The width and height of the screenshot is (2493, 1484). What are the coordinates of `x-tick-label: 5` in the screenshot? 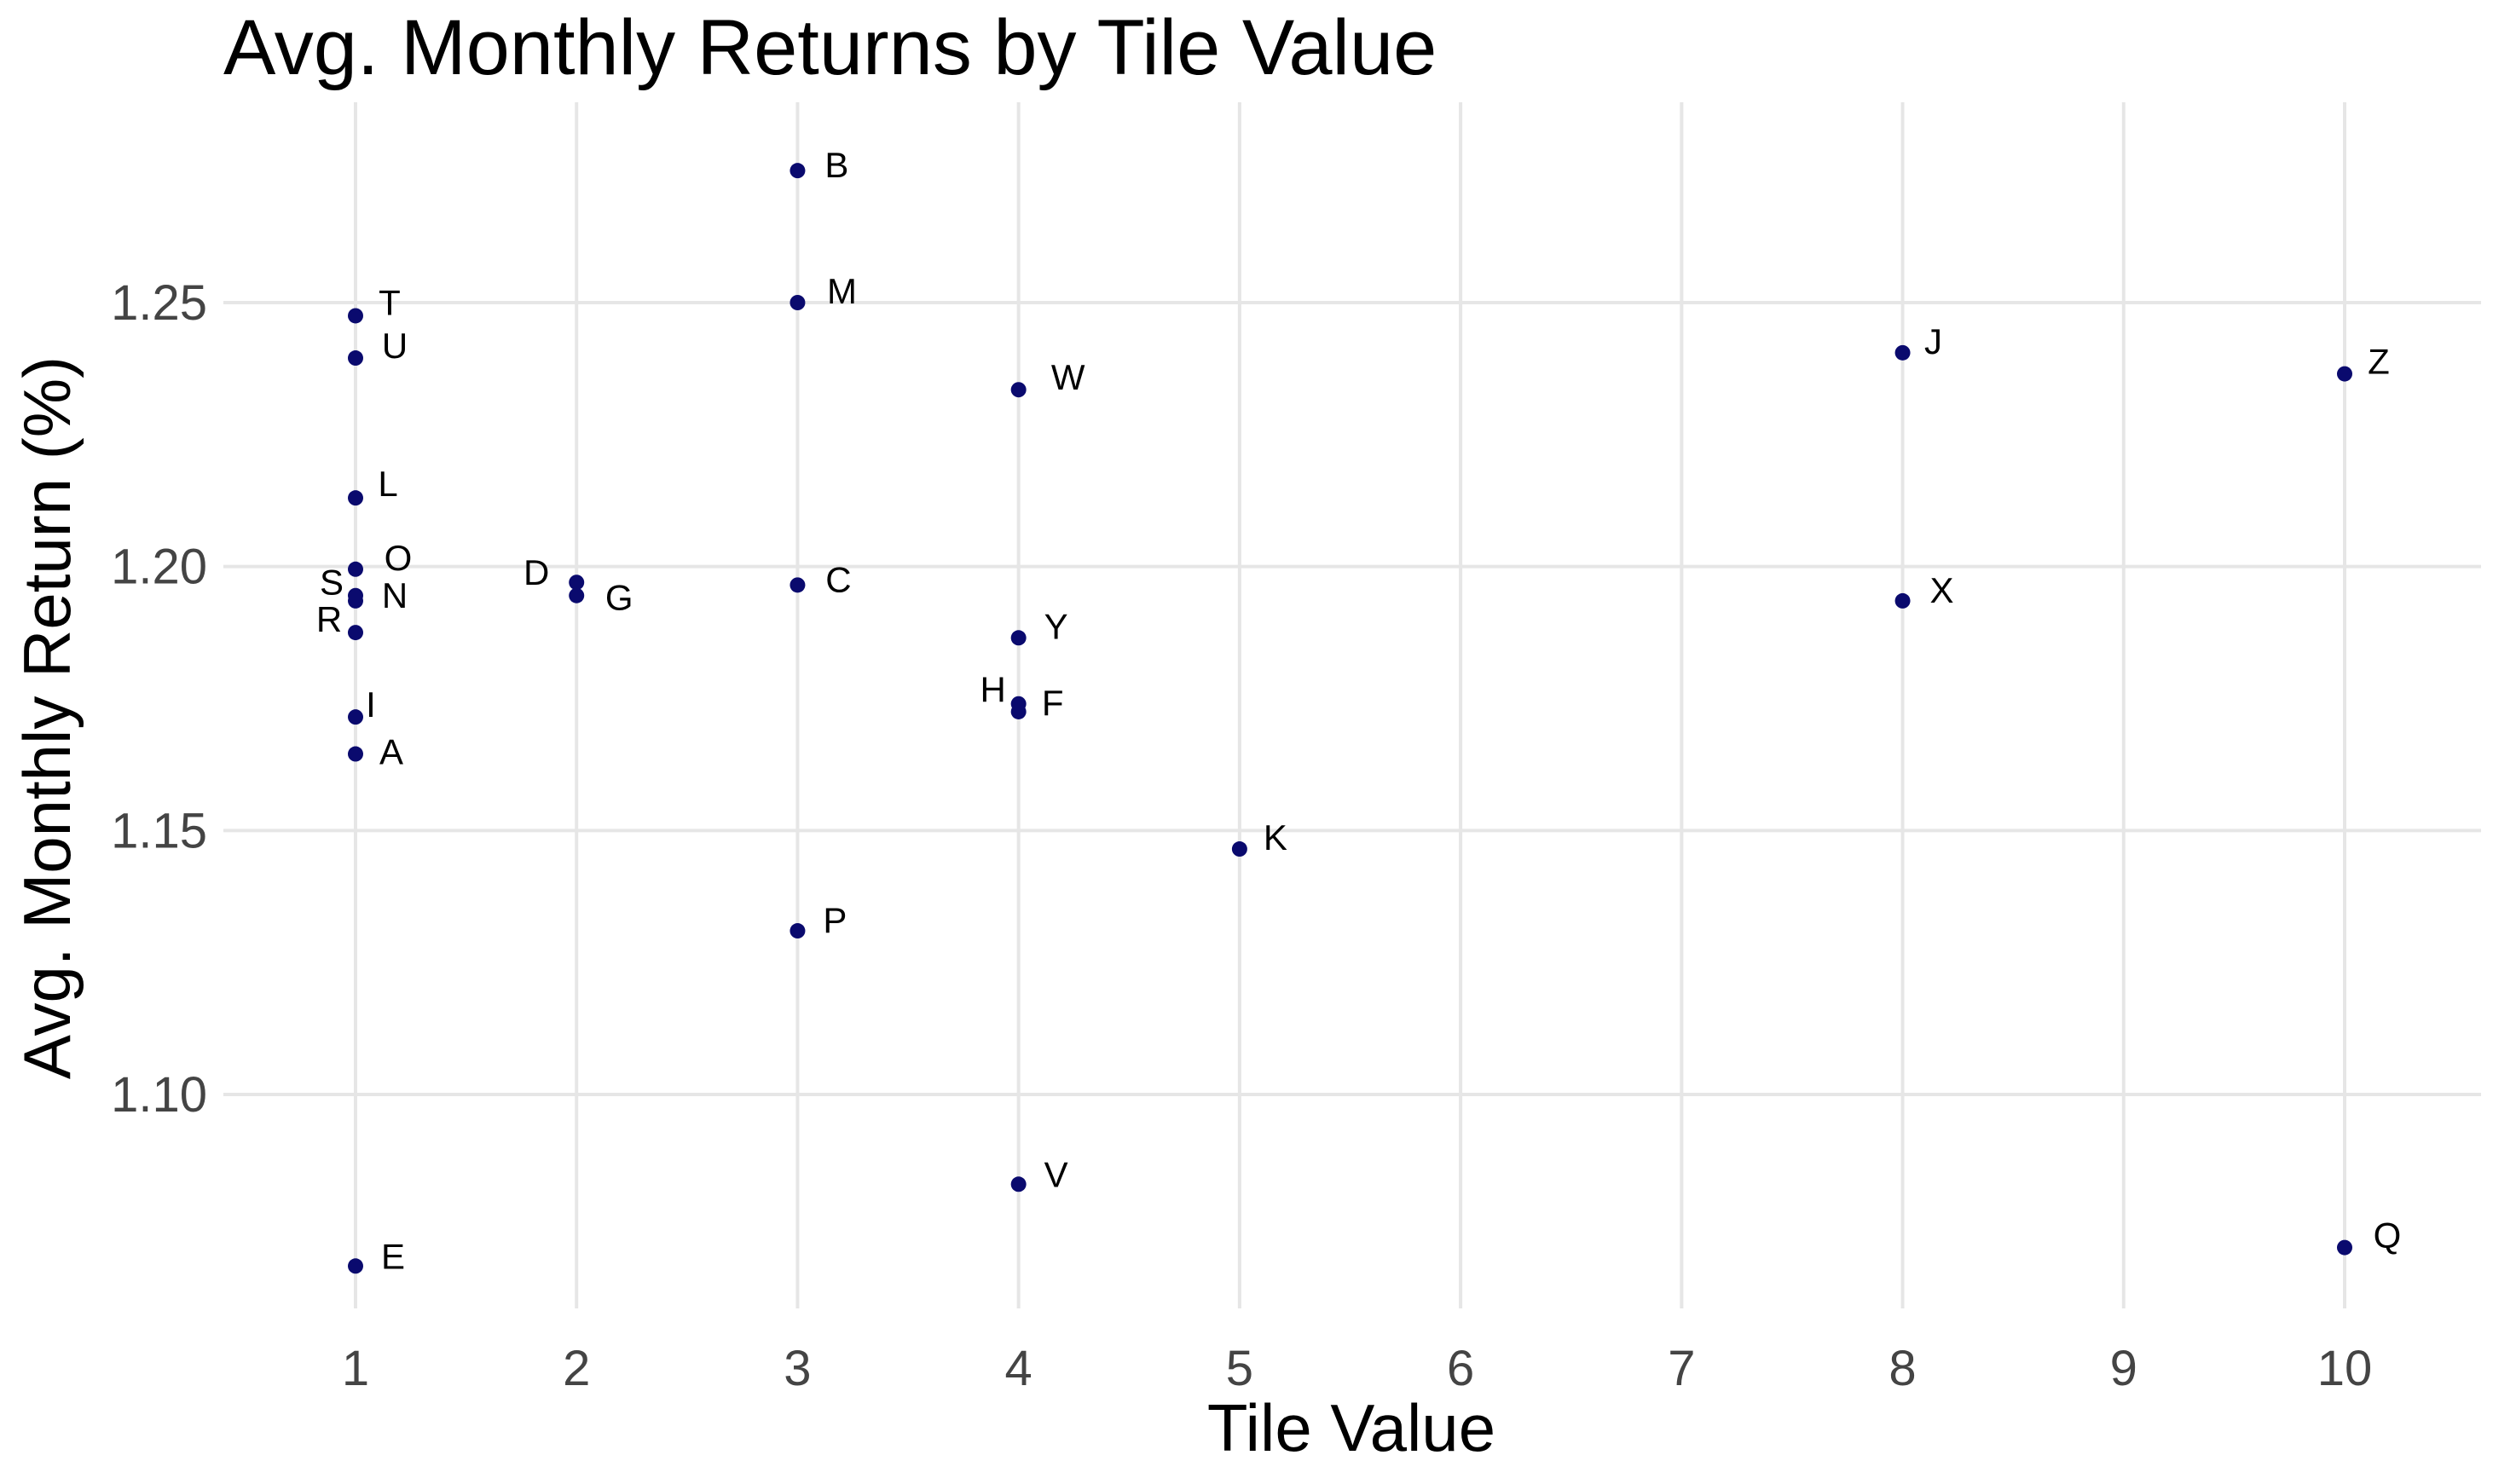 It's located at (1239, 1368).